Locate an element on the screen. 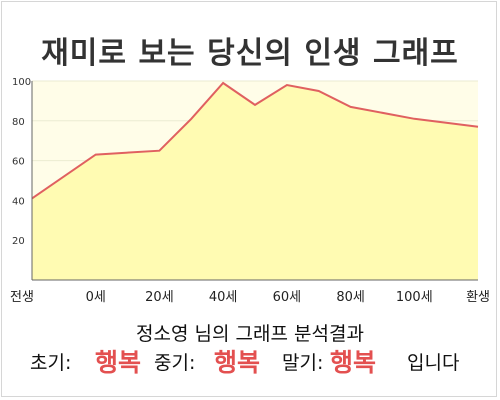 The height and width of the screenshot is (400, 500). early-value: 행복 is located at coordinates (118, 362).